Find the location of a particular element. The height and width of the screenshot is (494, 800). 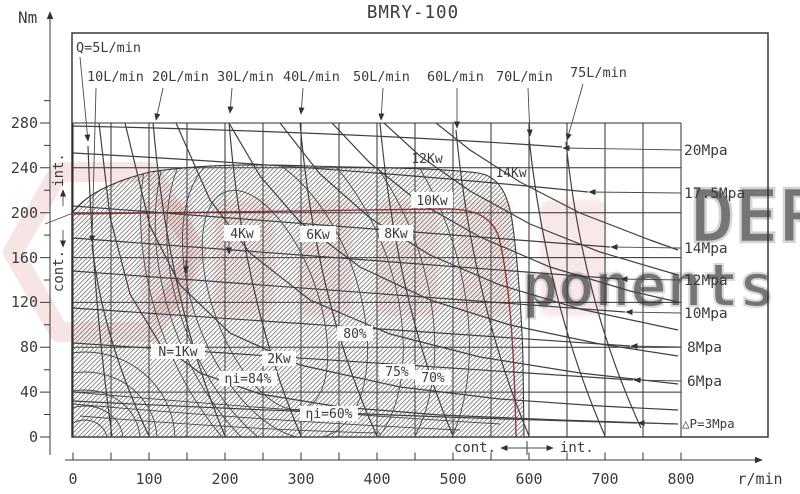

efficiency-label-60: ηi=60% is located at coordinates (329, 414).